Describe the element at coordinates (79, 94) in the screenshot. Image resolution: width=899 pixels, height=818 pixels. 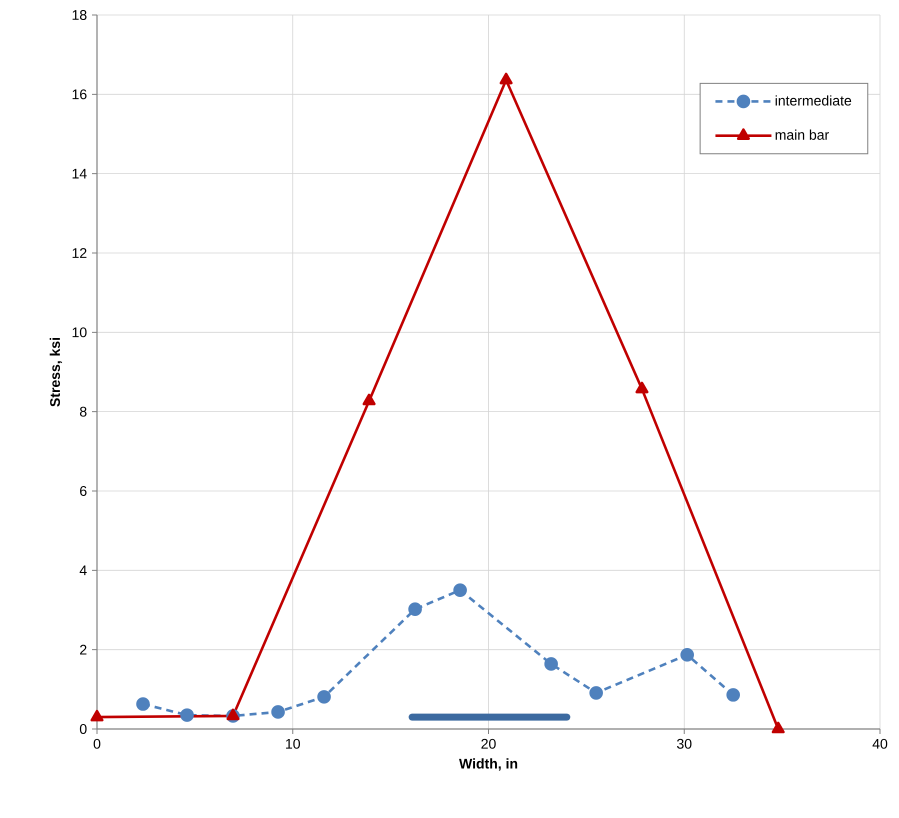
I see `y-tick-label: 16` at that location.